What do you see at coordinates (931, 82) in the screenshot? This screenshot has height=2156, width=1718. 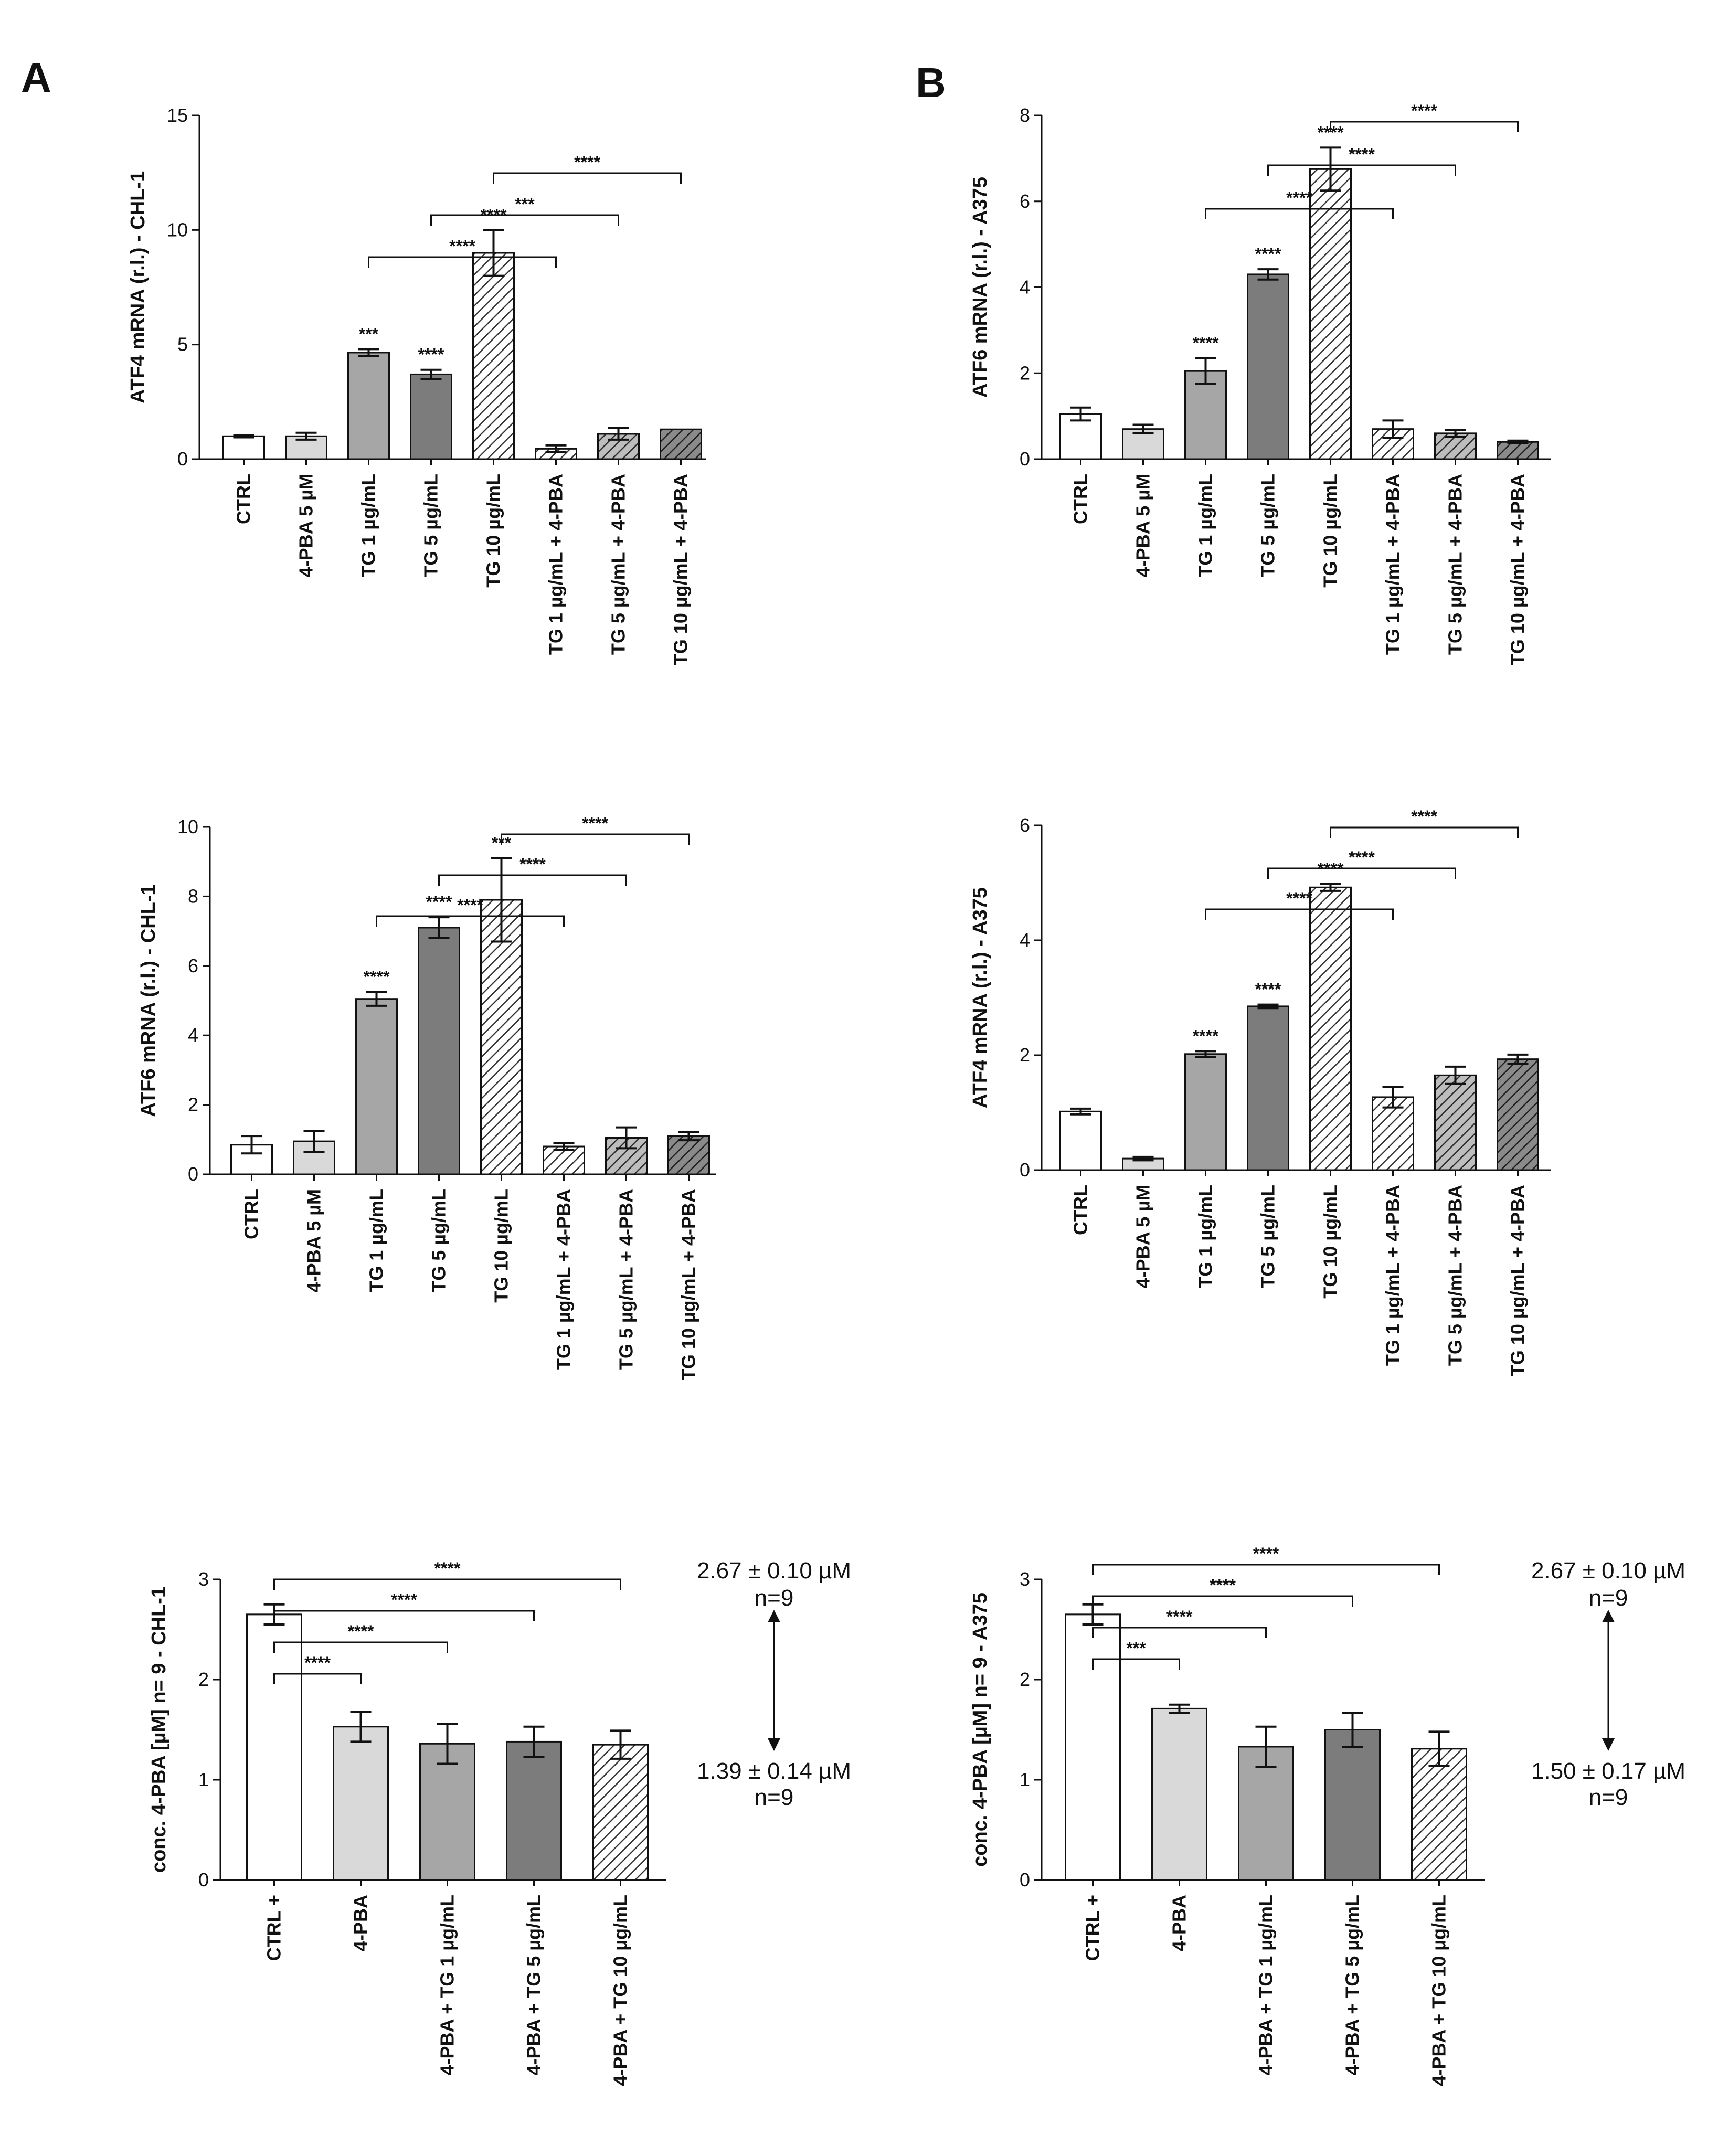 I see `panel-label-b: B` at bounding box center [931, 82].